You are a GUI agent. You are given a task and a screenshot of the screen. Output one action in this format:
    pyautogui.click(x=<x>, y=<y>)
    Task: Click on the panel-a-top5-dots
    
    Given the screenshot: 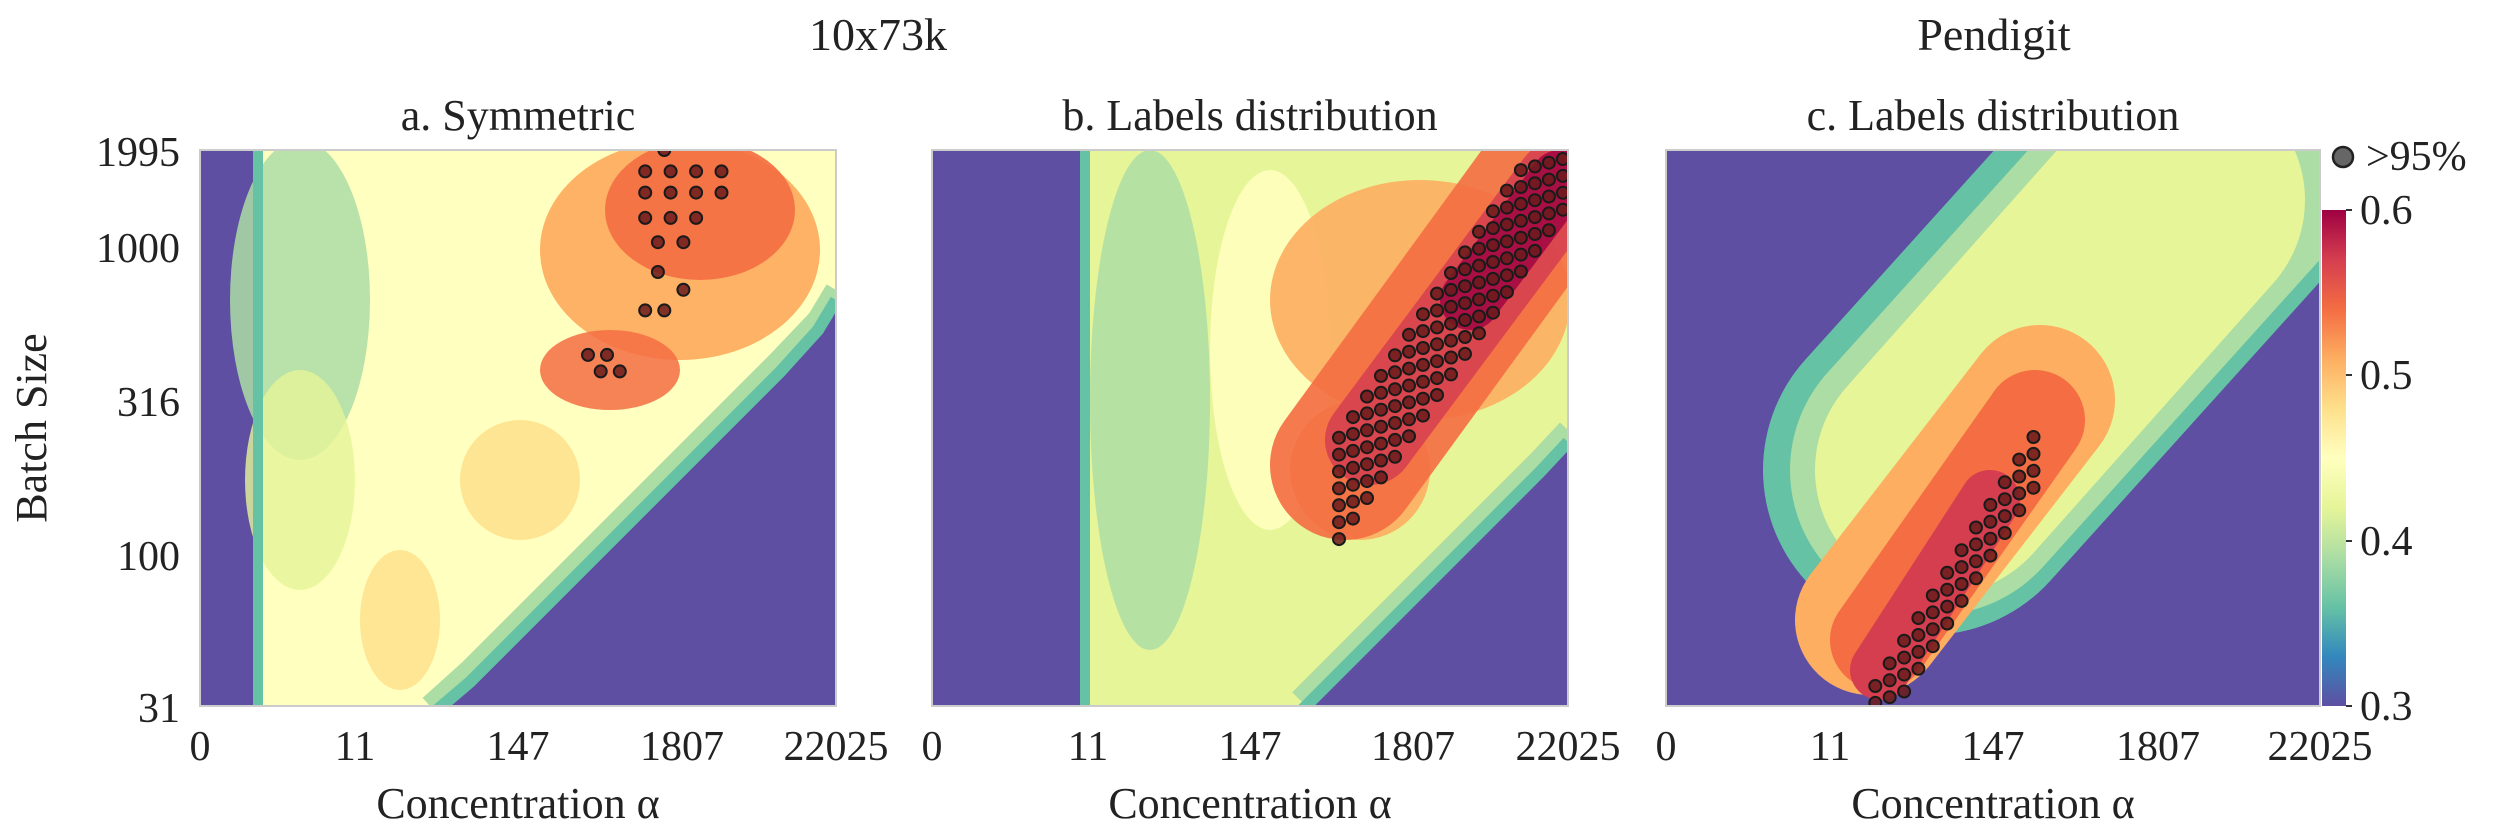 What is the action you would take?
    pyautogui.click(x=655, y=264)
    